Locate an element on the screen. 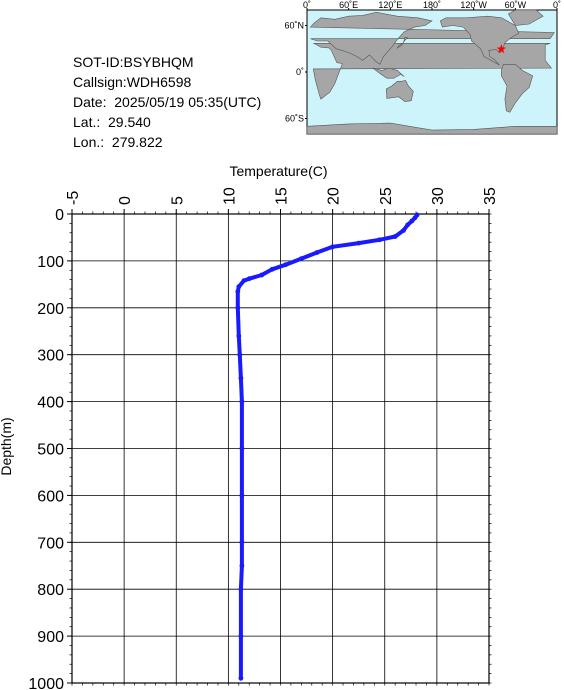 The width and height of the screenshot is (564, 690). indonesia-land is located at coordinates (388, 73).